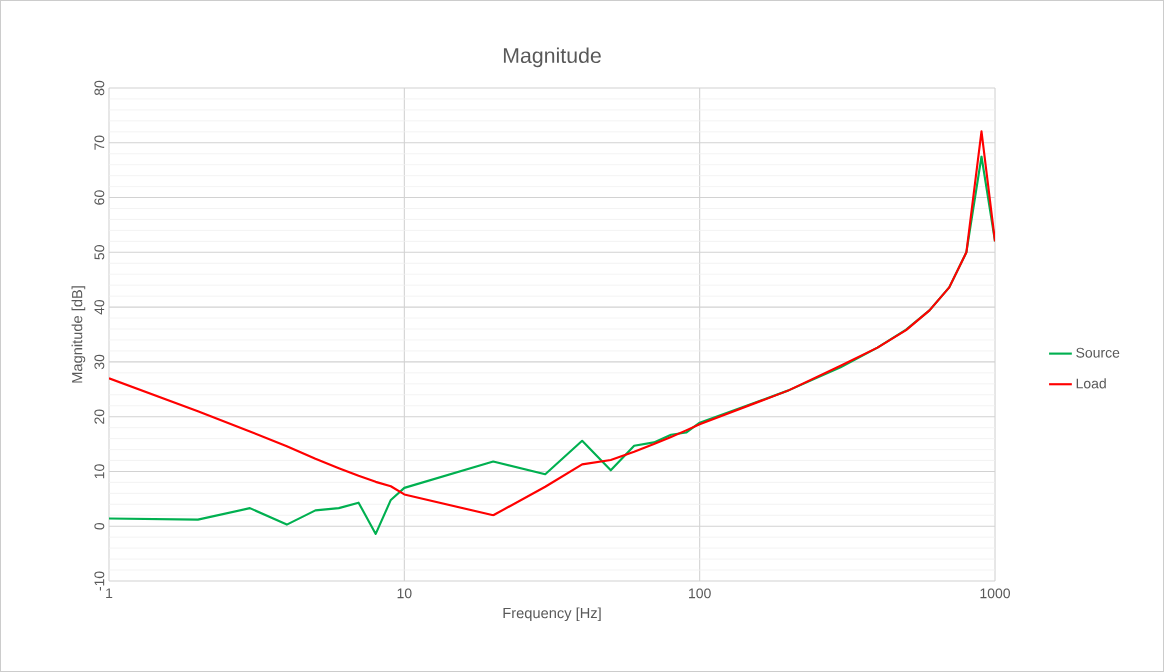  I want to click on x-tick-label: 1000, so click(995, 593).